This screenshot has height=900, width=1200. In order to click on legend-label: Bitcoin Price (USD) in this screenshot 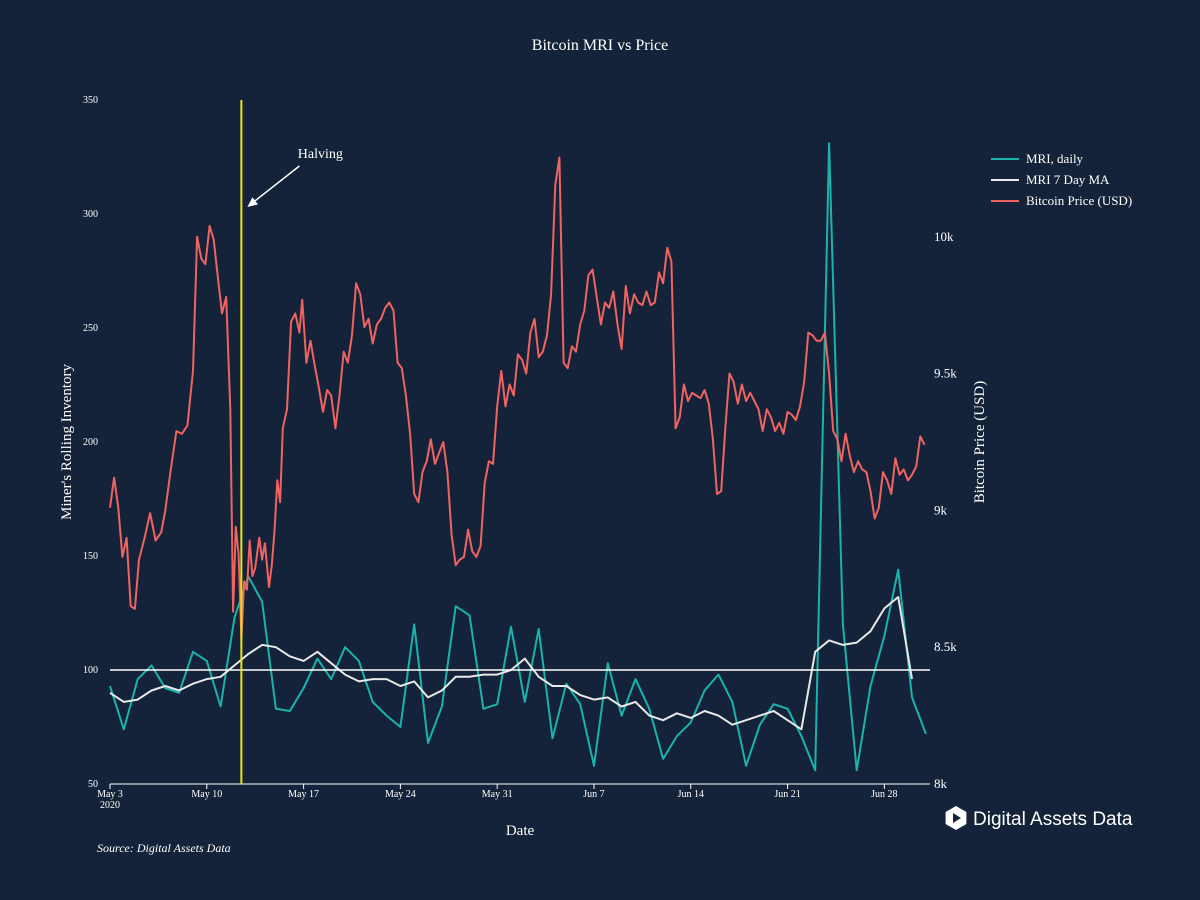, I will do `click(1079, 200)`.